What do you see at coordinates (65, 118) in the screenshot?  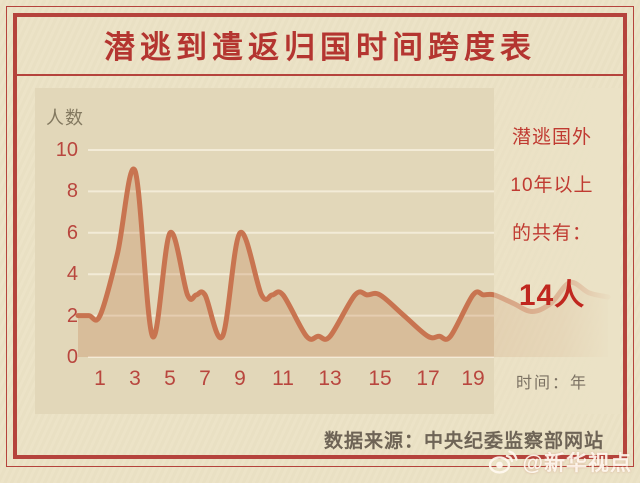 I see `y-axis-label: 人数` at bounding box center [65, 118].